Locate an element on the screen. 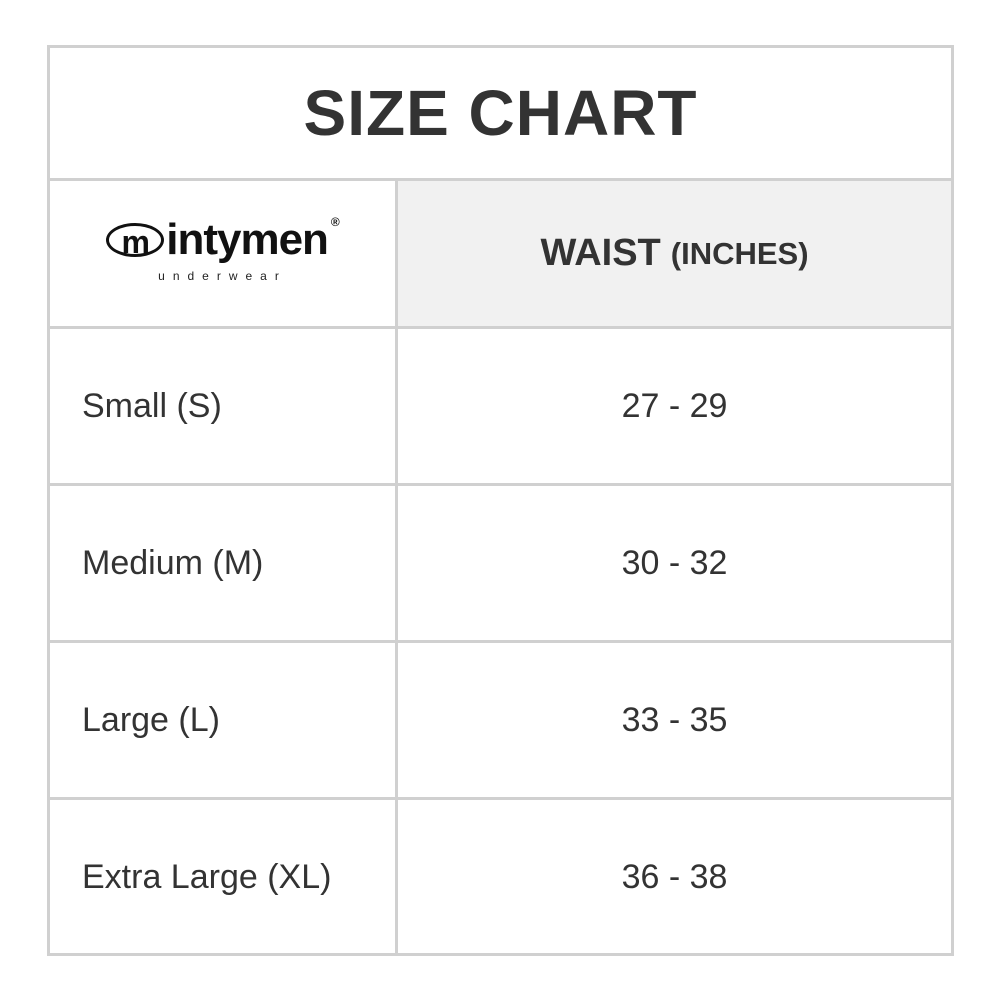 This screenshot has height=1000, width=1000. size-cell: Extra Large (XL) is located at coordinates (224, 877).